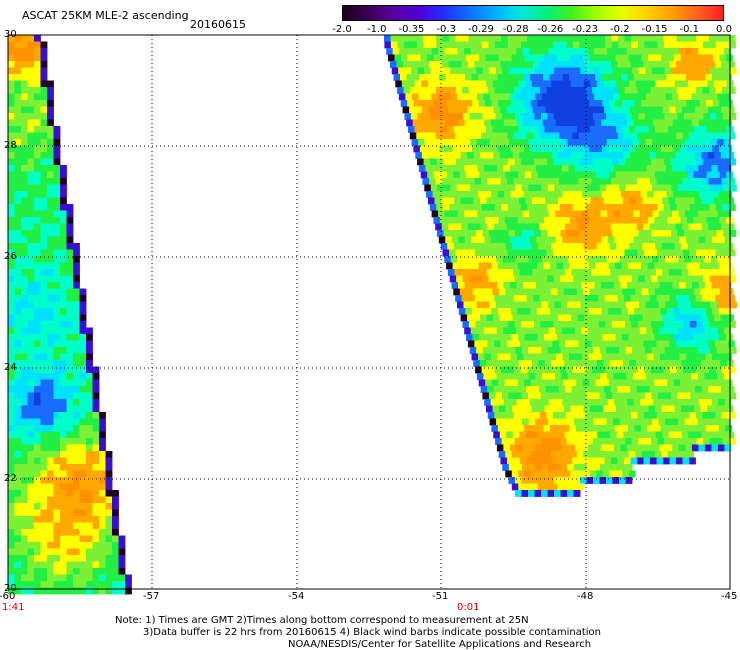 This screenshot has width=740, height=650. Describe the element at coordinates (620, 29) in the screenshot. I see `colorbar-tick-label: -0.2` at that location.